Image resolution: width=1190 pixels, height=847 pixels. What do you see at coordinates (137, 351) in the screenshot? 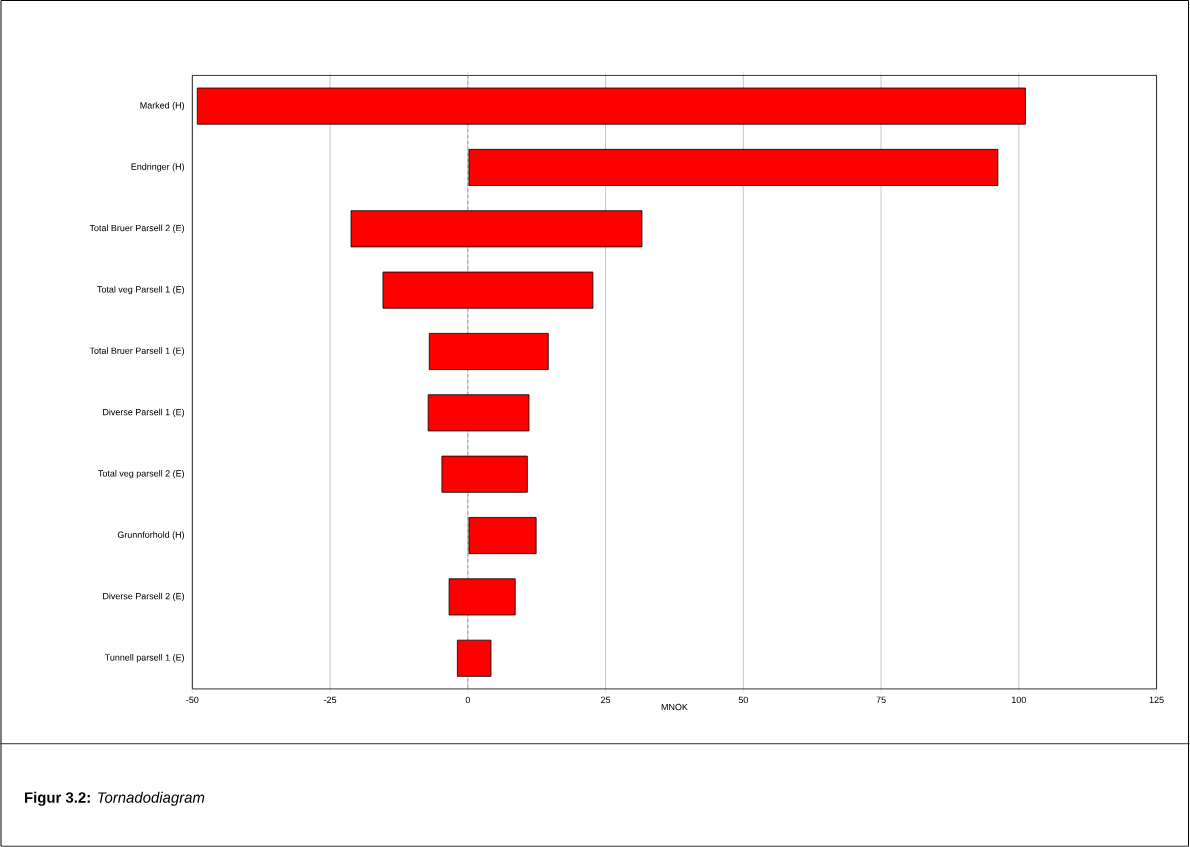
I see `y-tick-label: Total Bruer Parsell 1 (E)` at bounding box center [137, 351].